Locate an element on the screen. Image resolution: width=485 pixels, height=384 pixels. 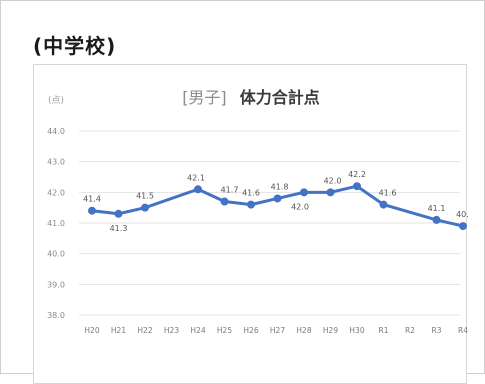
section-heading: (中学校) is located at coordinates (75, 46).